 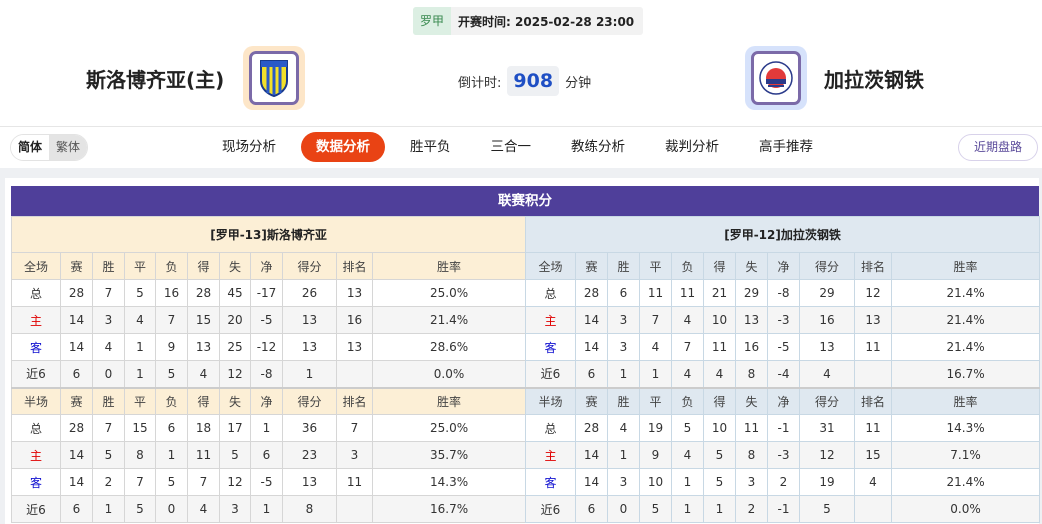 What do you see at coordinates (235, 320) in the screenshot?
I see `table-cell: 20` at bounding box center [235, 320].